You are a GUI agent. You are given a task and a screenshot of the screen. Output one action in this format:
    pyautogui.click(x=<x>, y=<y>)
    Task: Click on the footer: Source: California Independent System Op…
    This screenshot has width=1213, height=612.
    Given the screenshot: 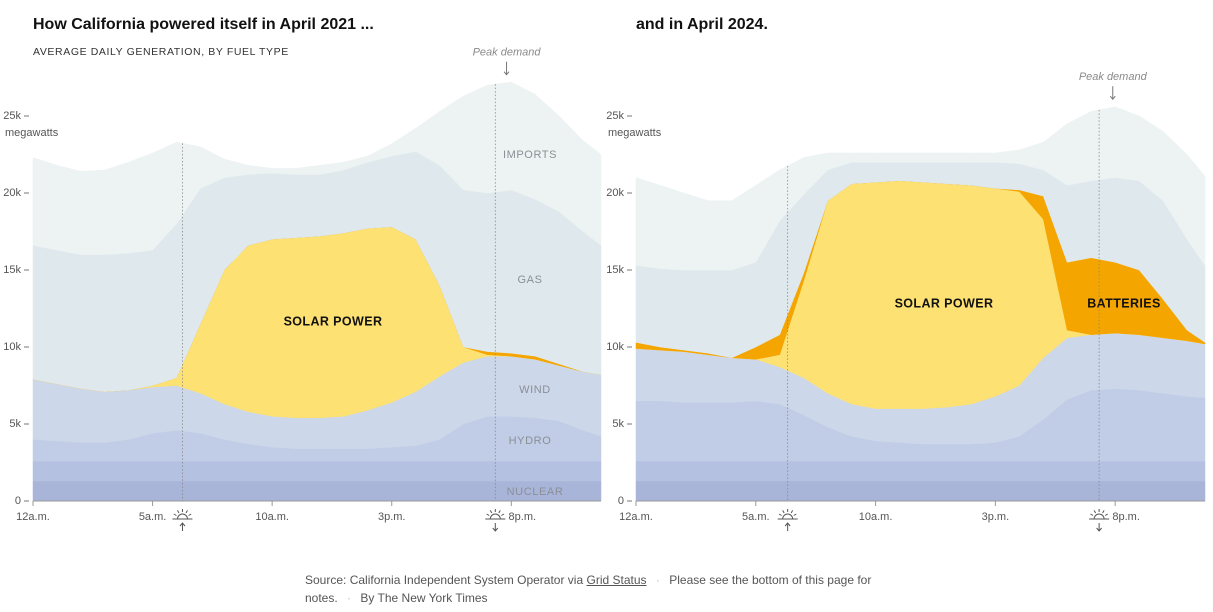 What is the action you would take?
    pyautogui.click(x=588, y=589)
    